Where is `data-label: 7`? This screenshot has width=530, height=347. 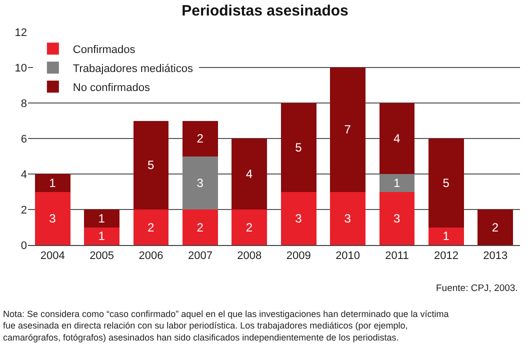
data-label: 7 is located at coordinates (348, 129).